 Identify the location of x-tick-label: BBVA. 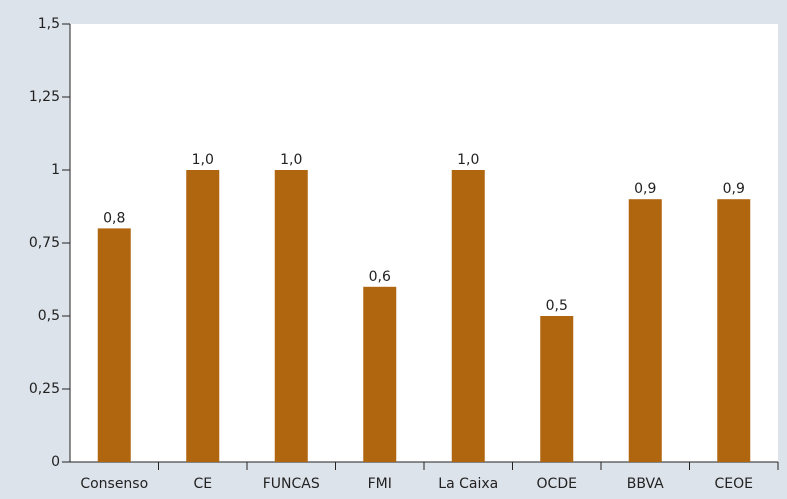
(645, 484).